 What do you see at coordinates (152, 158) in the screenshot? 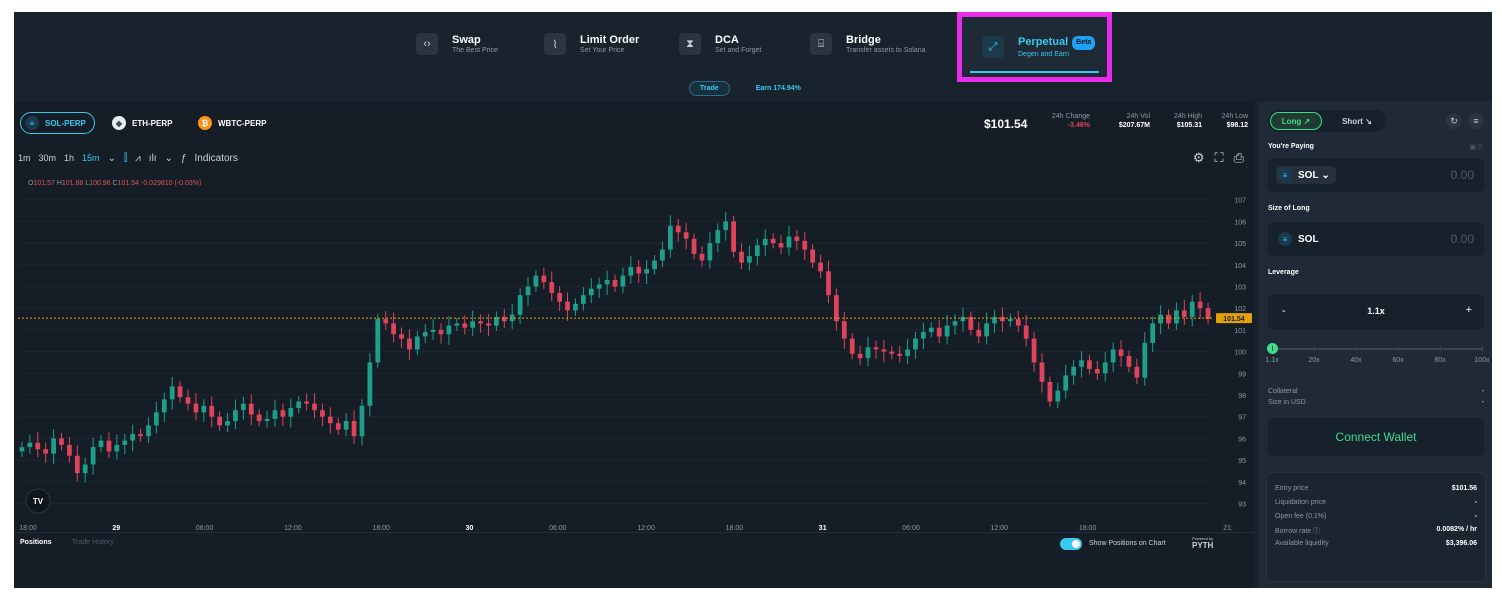
I see `bar-chart-icon: ılı` at bounding box center [152, 158].